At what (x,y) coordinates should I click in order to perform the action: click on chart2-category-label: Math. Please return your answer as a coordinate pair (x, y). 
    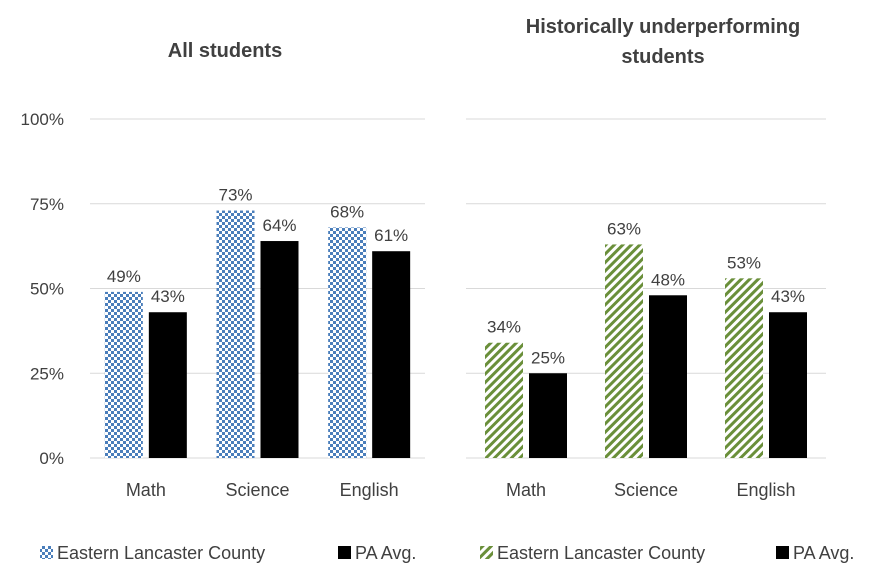
    Looking at the image, I should click on (526, 490).